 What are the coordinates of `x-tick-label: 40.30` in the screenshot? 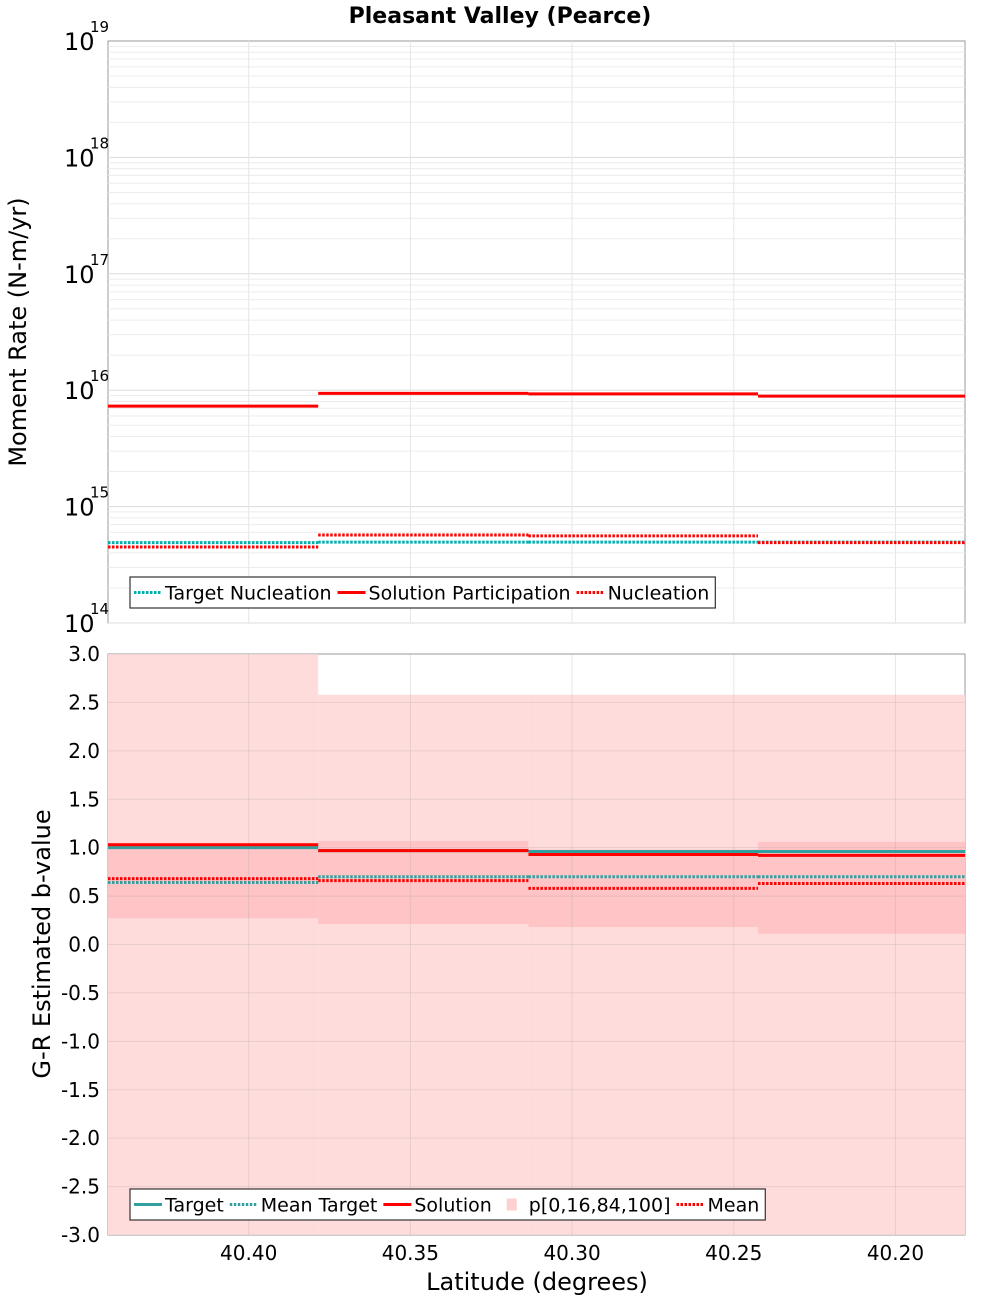 It's located at (571, 1253).